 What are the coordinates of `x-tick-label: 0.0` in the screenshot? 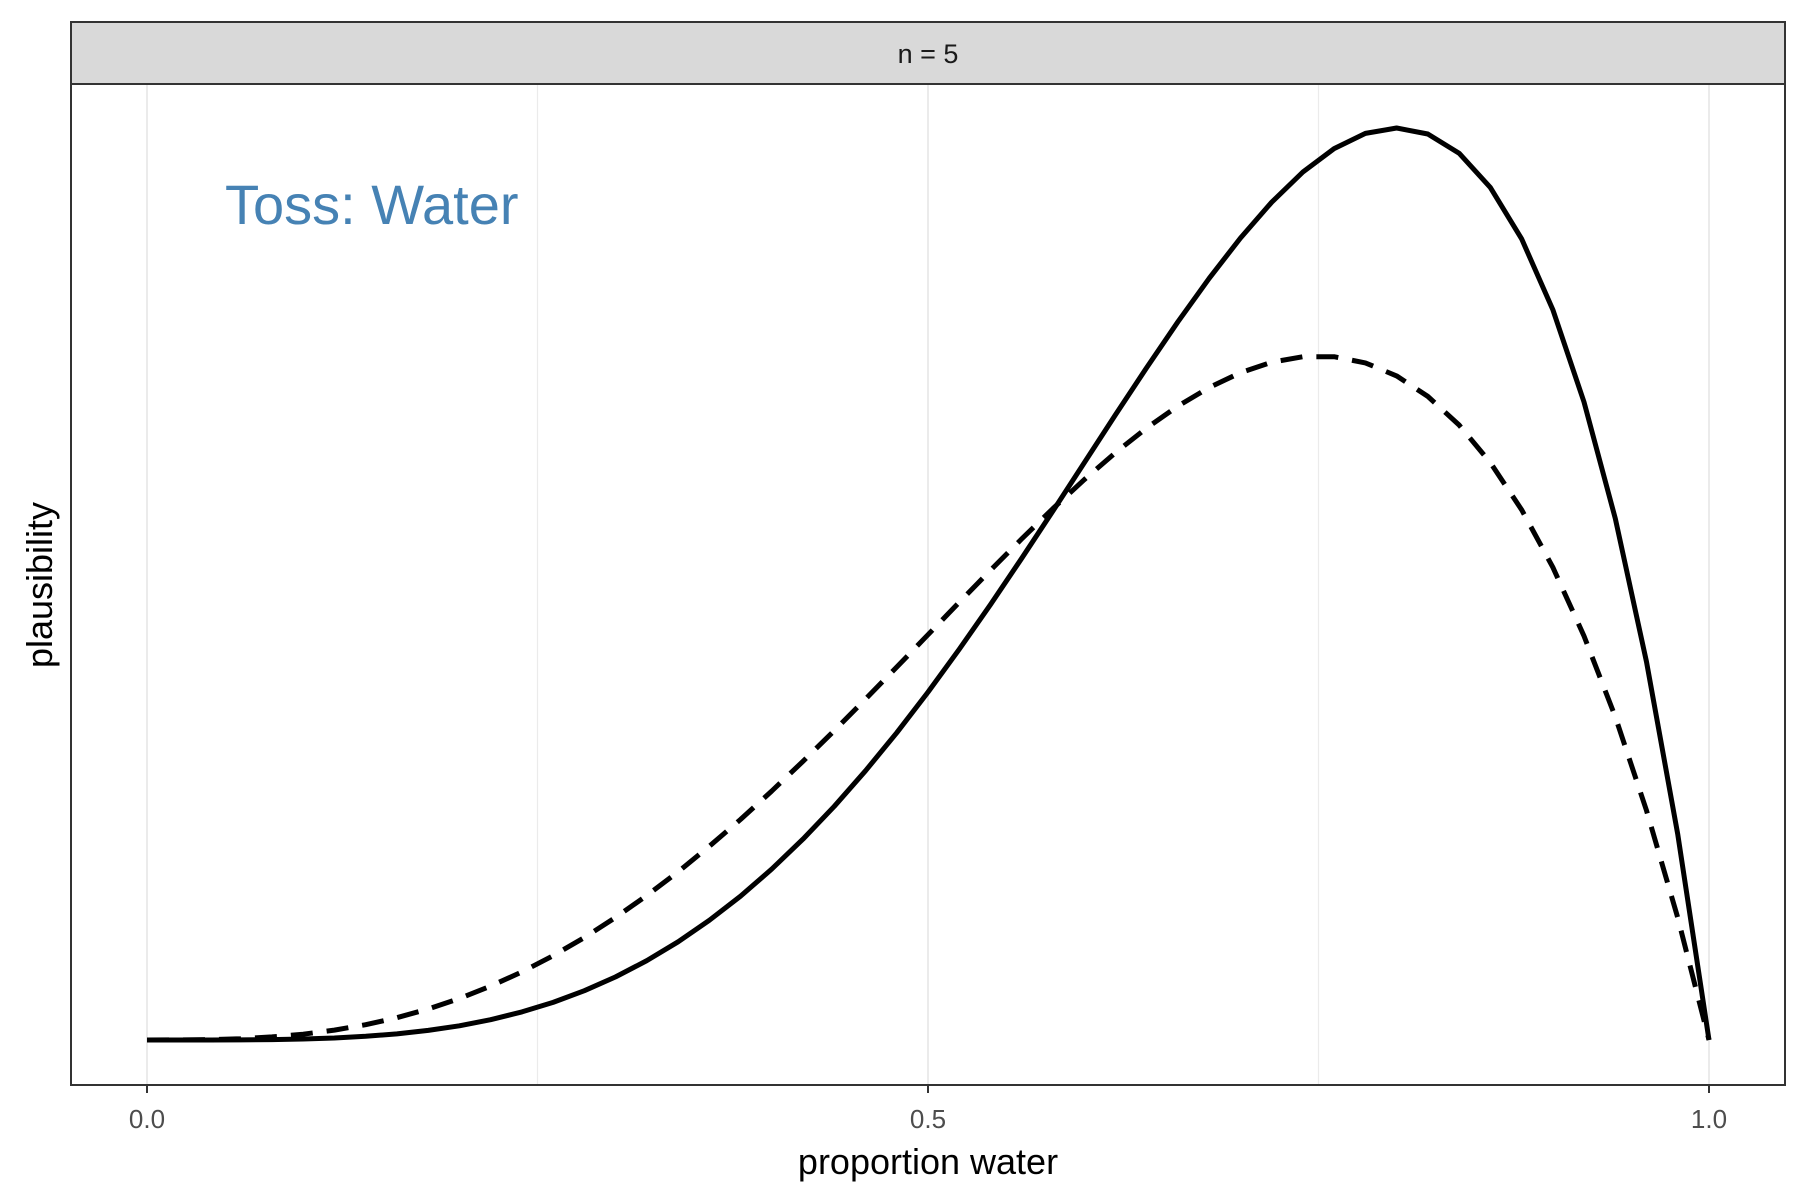 It's located at (147, 1119).